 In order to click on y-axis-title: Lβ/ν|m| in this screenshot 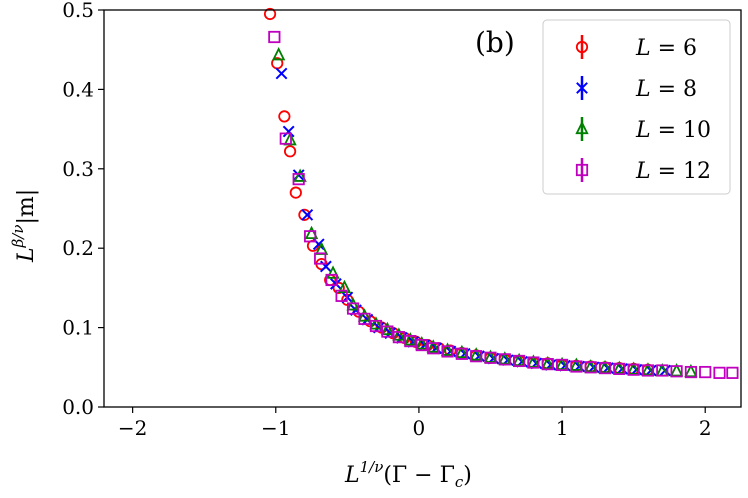, I will do `click(24, 226)`.